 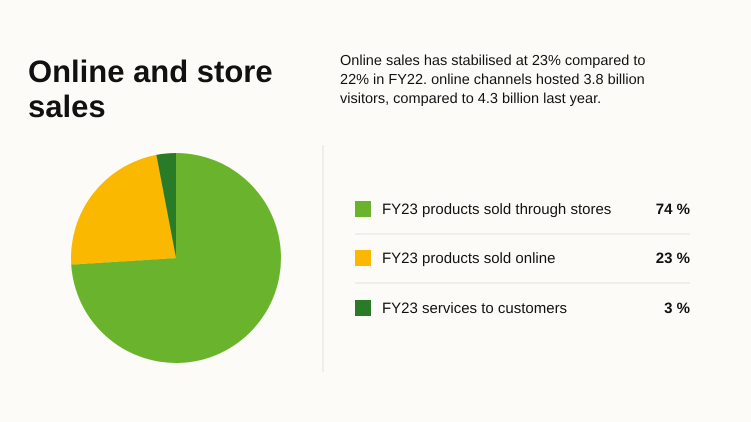 What do you see at coordinates (493, 80) in the screenshot?
I see `chart-subtitle: Online sales has stabilised at 23% compared to 22% in FY22. online channels hosted 3.8 billion visitors, compared to 4.3 billion last year.` at bounding box center [493, 80].